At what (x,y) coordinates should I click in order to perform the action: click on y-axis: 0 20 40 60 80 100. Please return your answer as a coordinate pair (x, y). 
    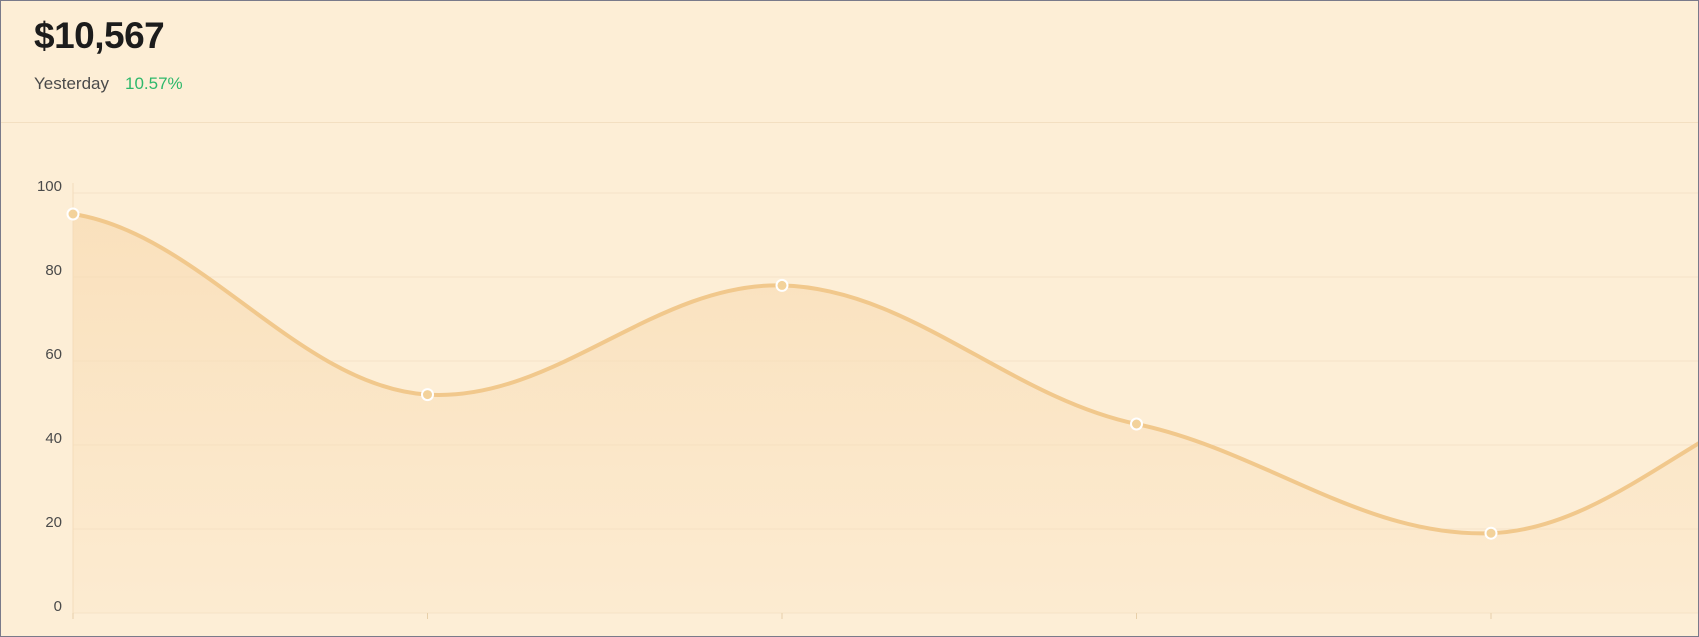
    Looking at the image, I should click on (49, 396).